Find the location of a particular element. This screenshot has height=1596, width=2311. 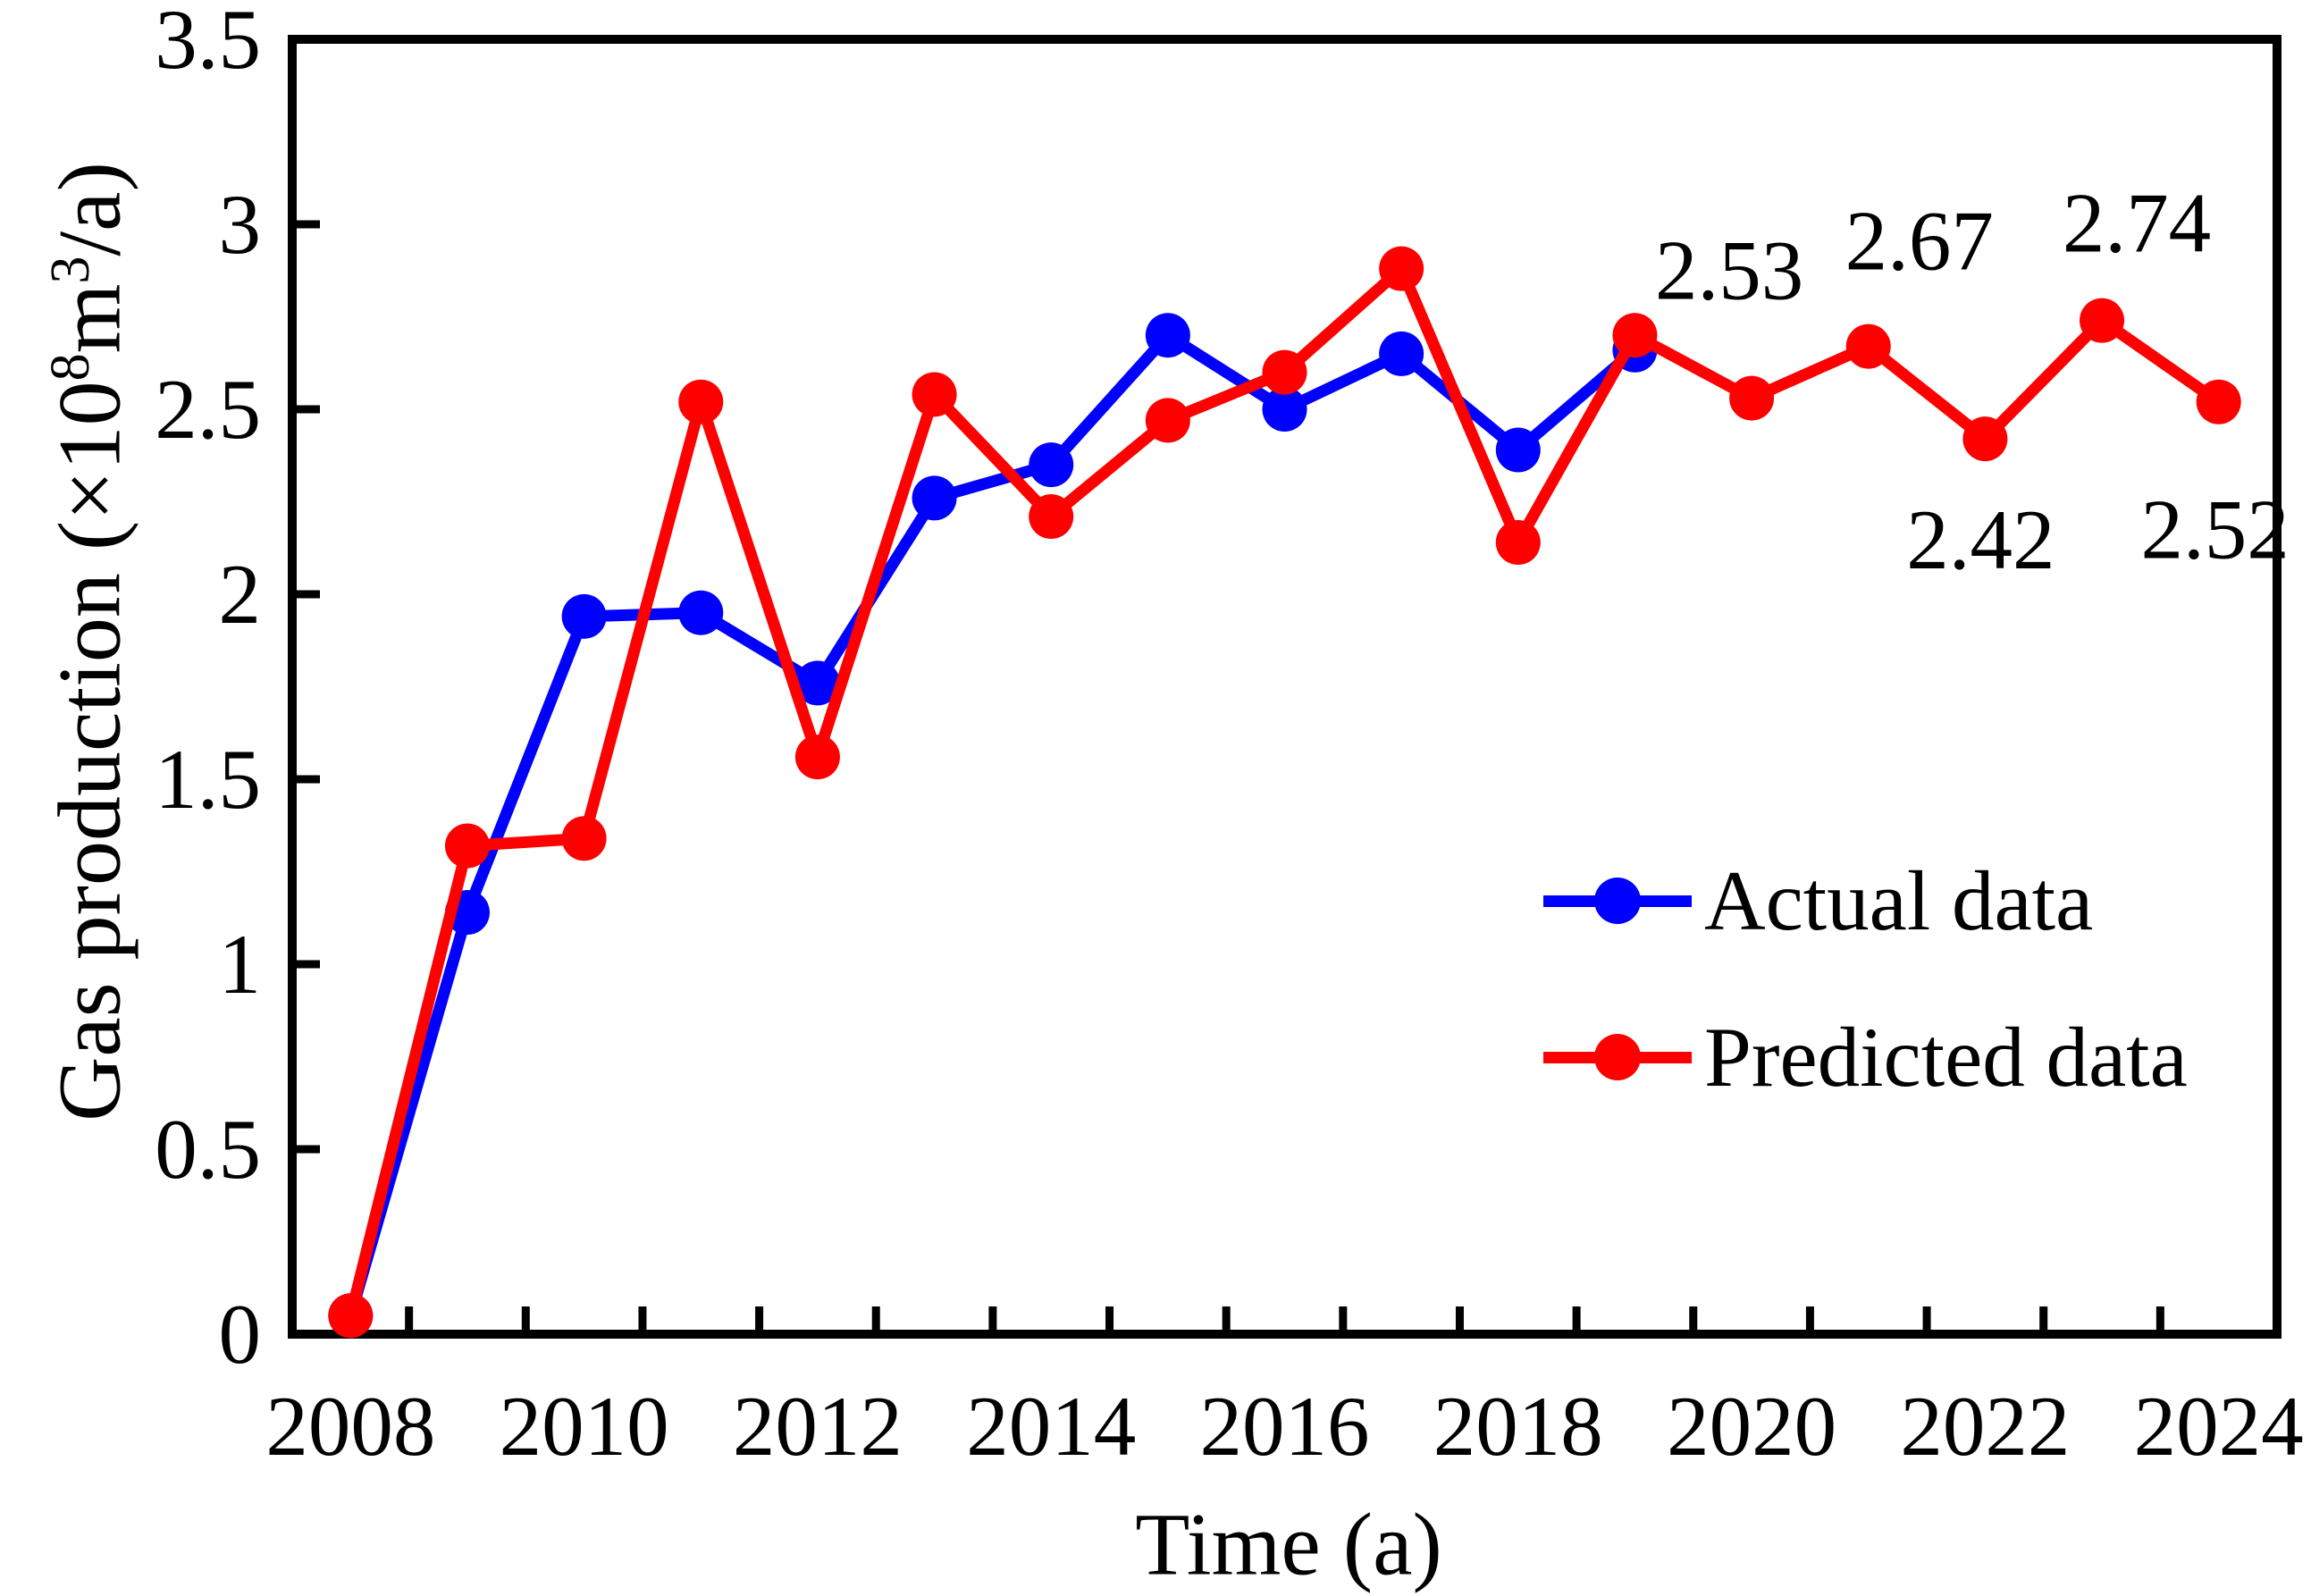

data-point-predicted-data-2020 is located at coordinates (1752, 398).